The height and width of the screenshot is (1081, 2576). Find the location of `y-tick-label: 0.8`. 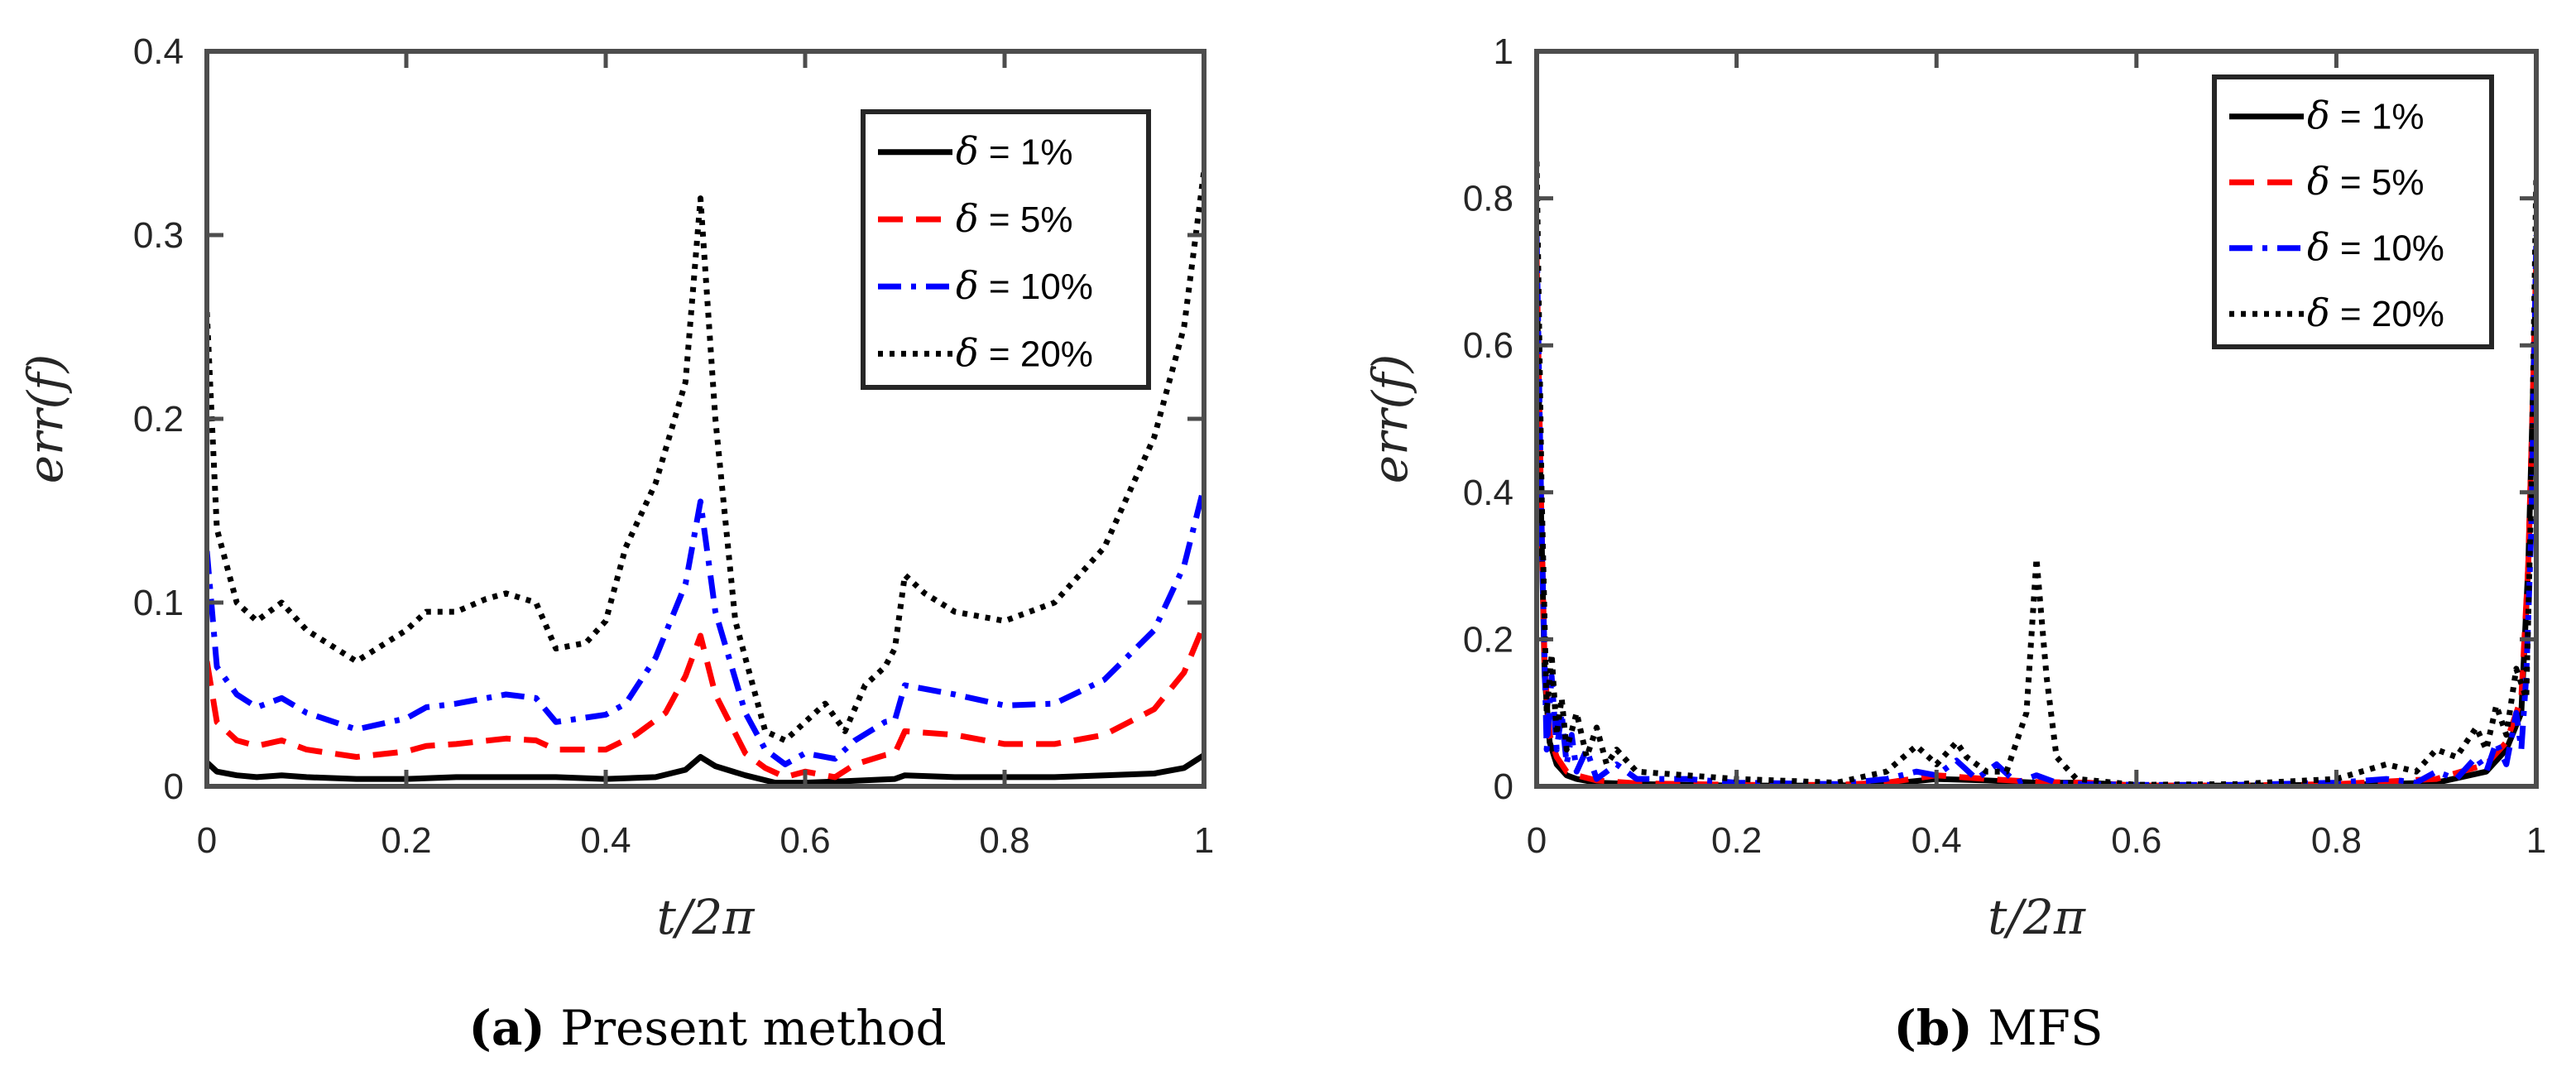

y-tick-label: 0.8 is located at coordinates (1488, 199).